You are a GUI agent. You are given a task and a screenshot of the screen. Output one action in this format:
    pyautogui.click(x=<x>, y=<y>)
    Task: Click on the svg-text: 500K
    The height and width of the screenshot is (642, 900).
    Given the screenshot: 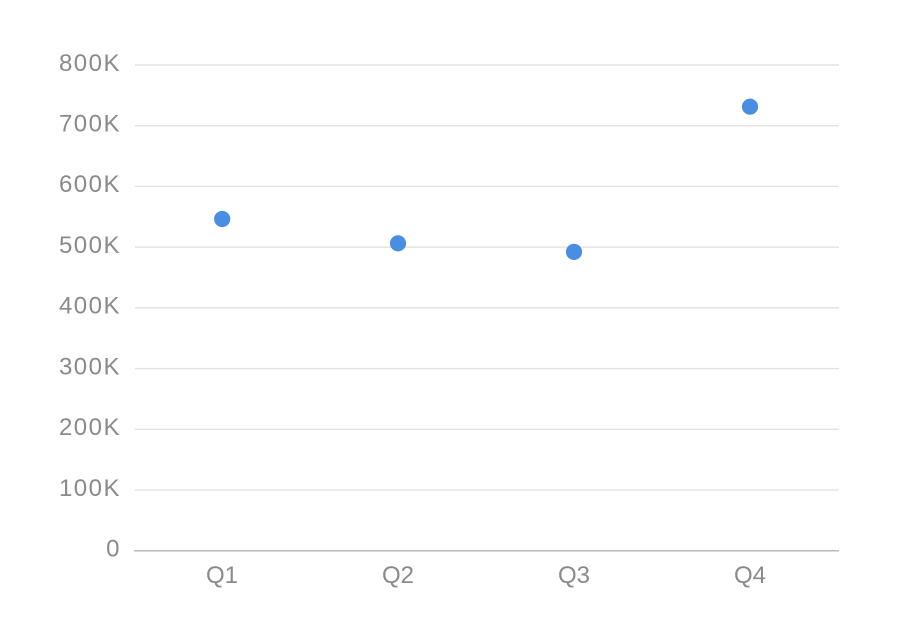 What is the action you would take?
    pyautogui.click(x=90, y=245)
    